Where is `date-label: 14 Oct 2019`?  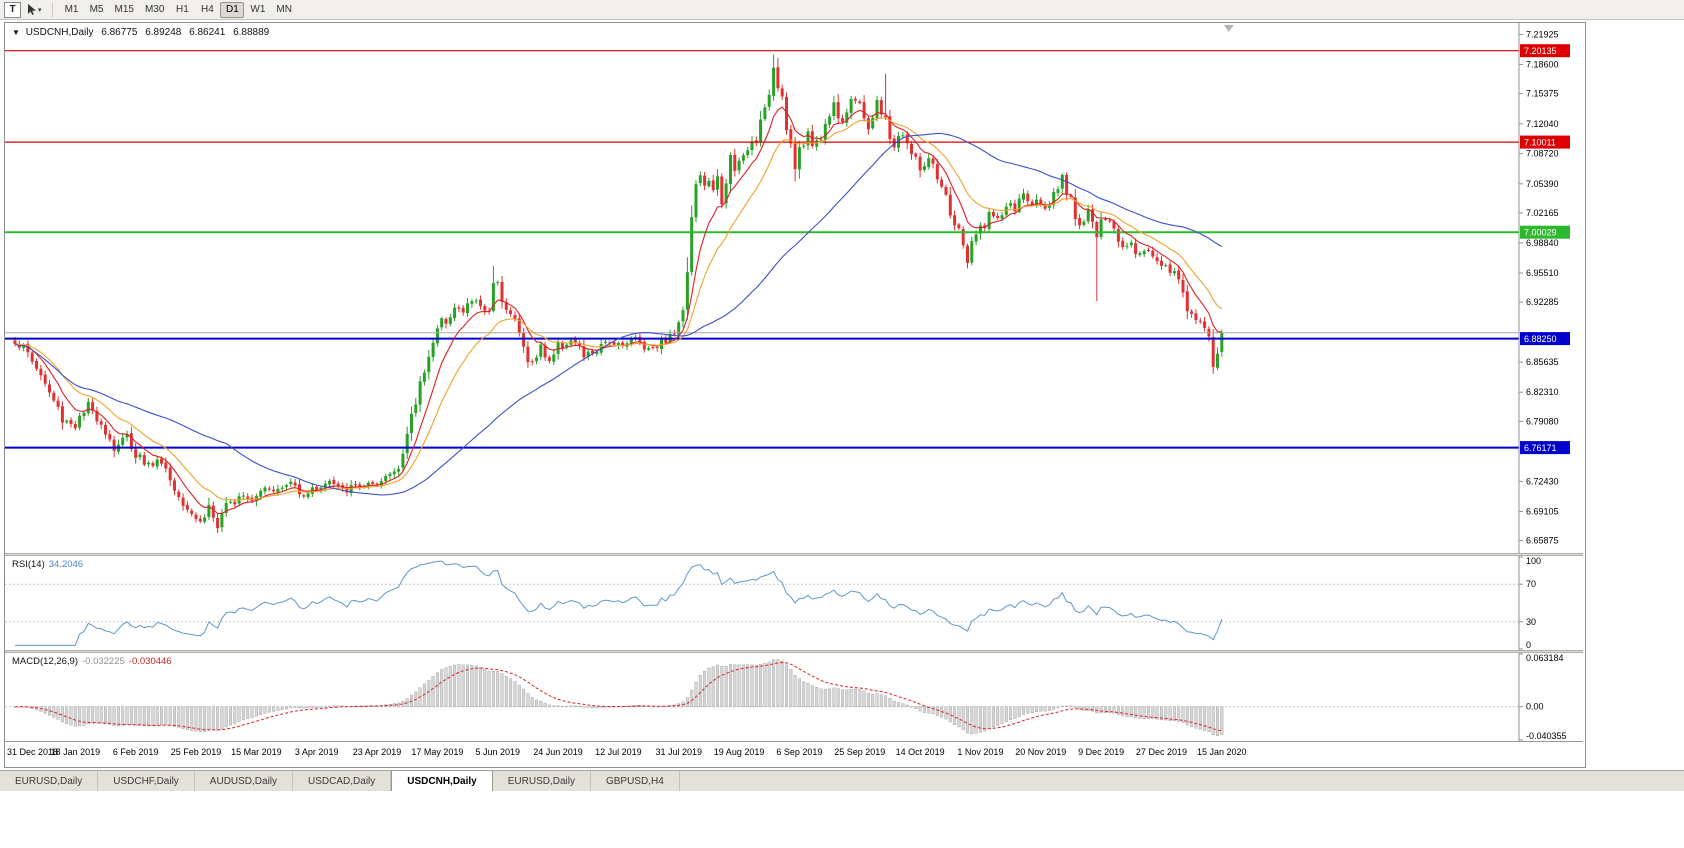
date-label: 14 Oct 2019 is located at coordinates (920, 752).